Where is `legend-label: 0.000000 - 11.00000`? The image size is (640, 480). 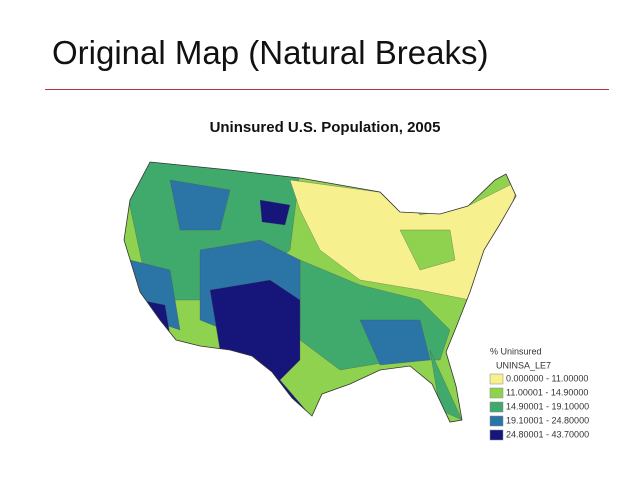 legend-label: 0.000000 - 11.00000 is located at coordinates (547, 378).